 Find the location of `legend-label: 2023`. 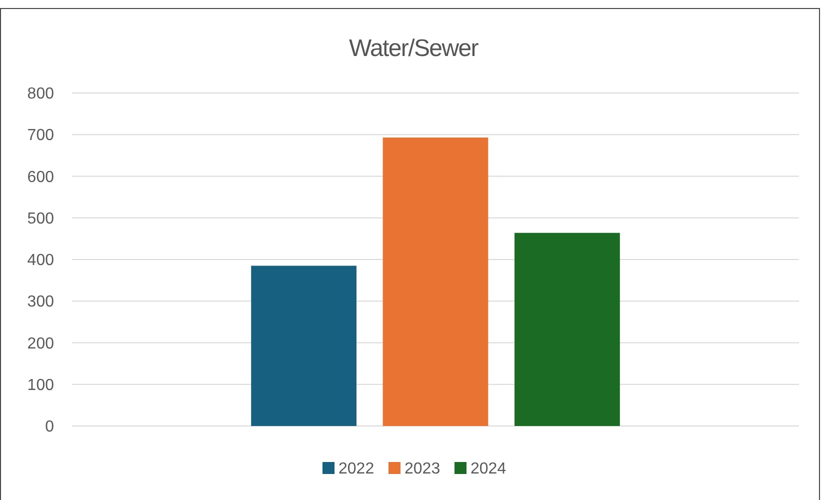

legend-label: 2023 is located at coordinates (422, 469).